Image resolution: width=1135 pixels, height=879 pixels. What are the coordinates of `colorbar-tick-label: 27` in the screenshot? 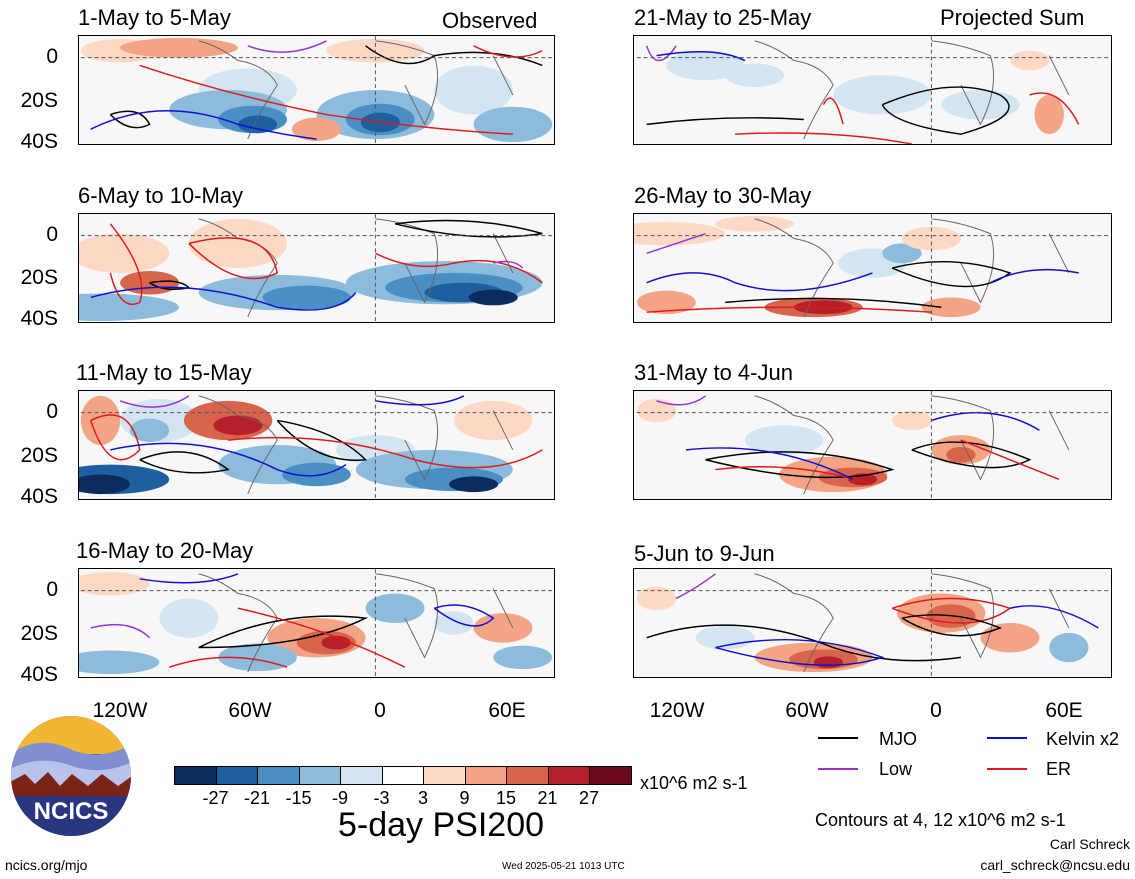 It's located at (589, 798).